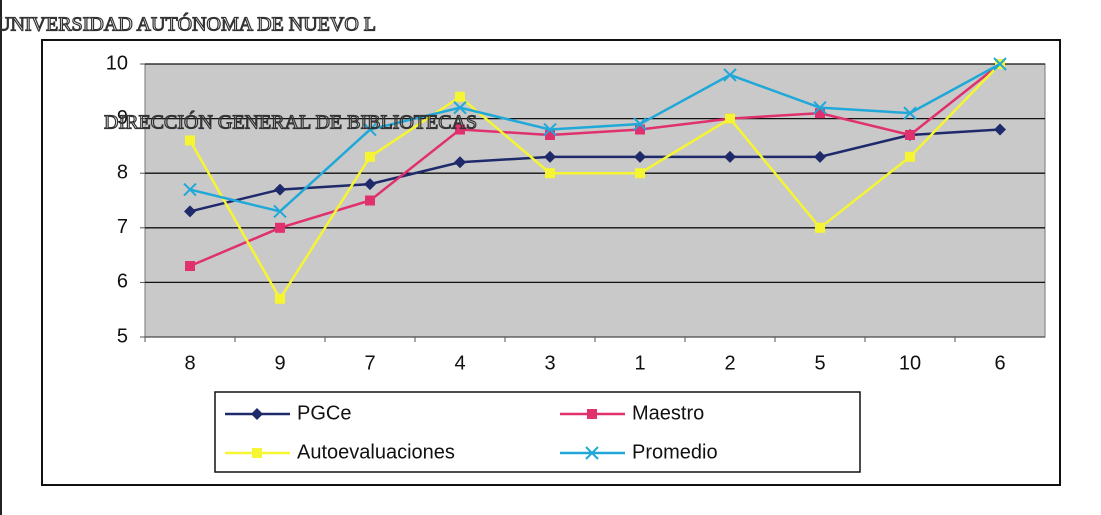 The image size is (1101, 515). I want to click on x-tick-label: 10, so click(910, 363).